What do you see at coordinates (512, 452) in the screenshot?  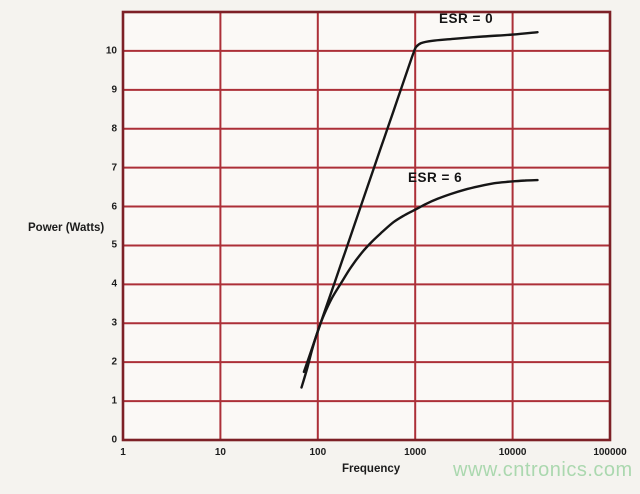 I see `x-tick-label: 10000` at bounding box center [512, 452].